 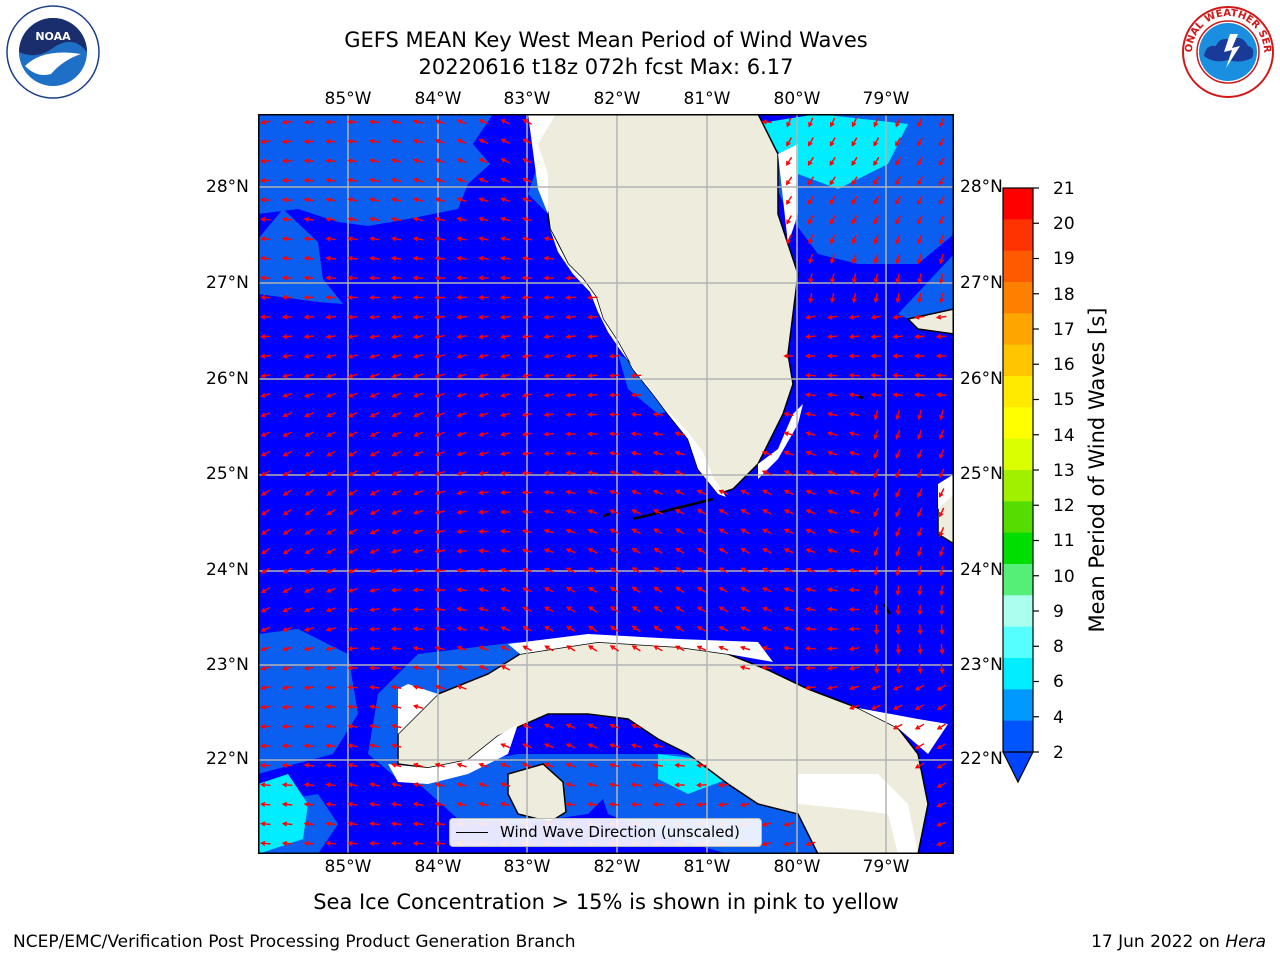 I want to click on colorbar-segment, so click(x=1018, y=204).